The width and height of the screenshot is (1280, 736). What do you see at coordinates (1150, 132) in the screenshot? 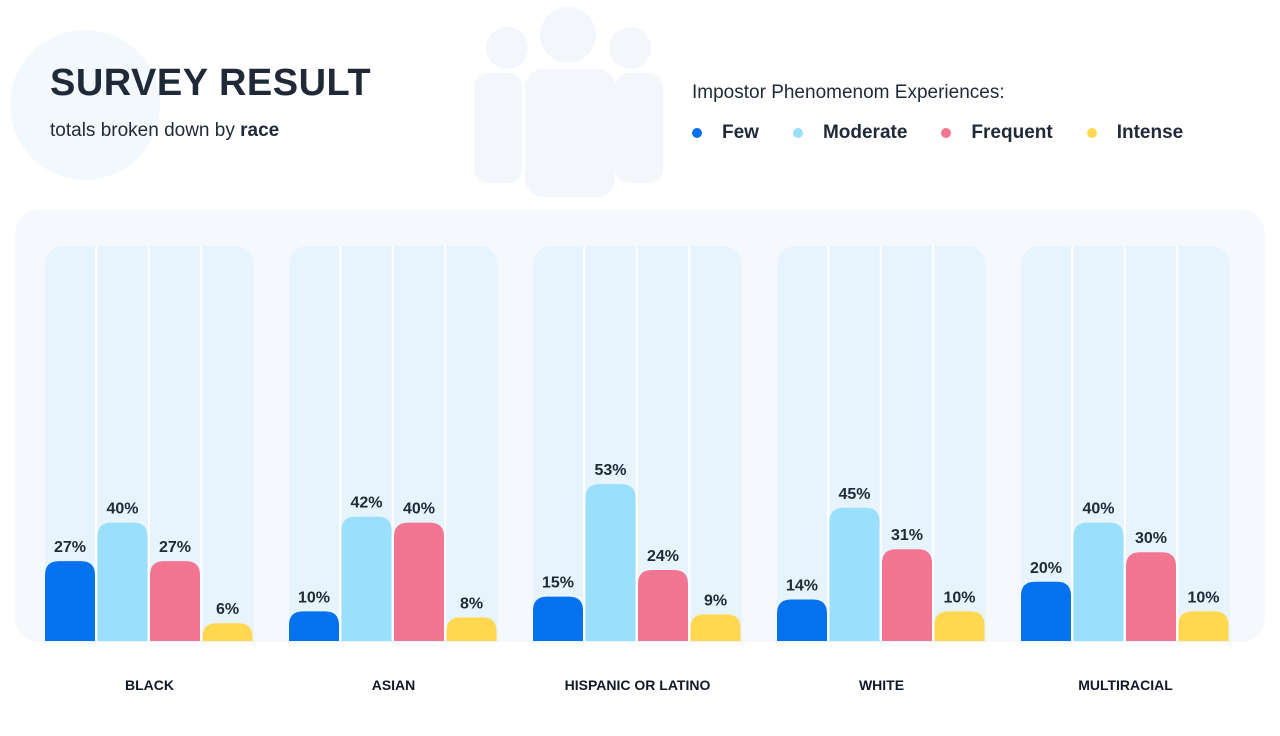
I see `legend-label-intense: Intense` at bounding box center [1150, 132].